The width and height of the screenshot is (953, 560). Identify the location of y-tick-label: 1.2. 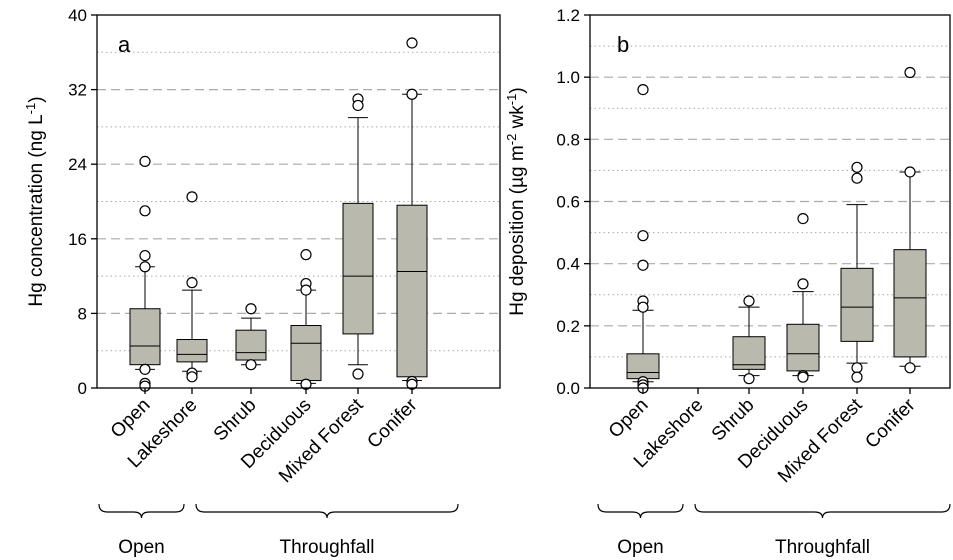
(568, 15).